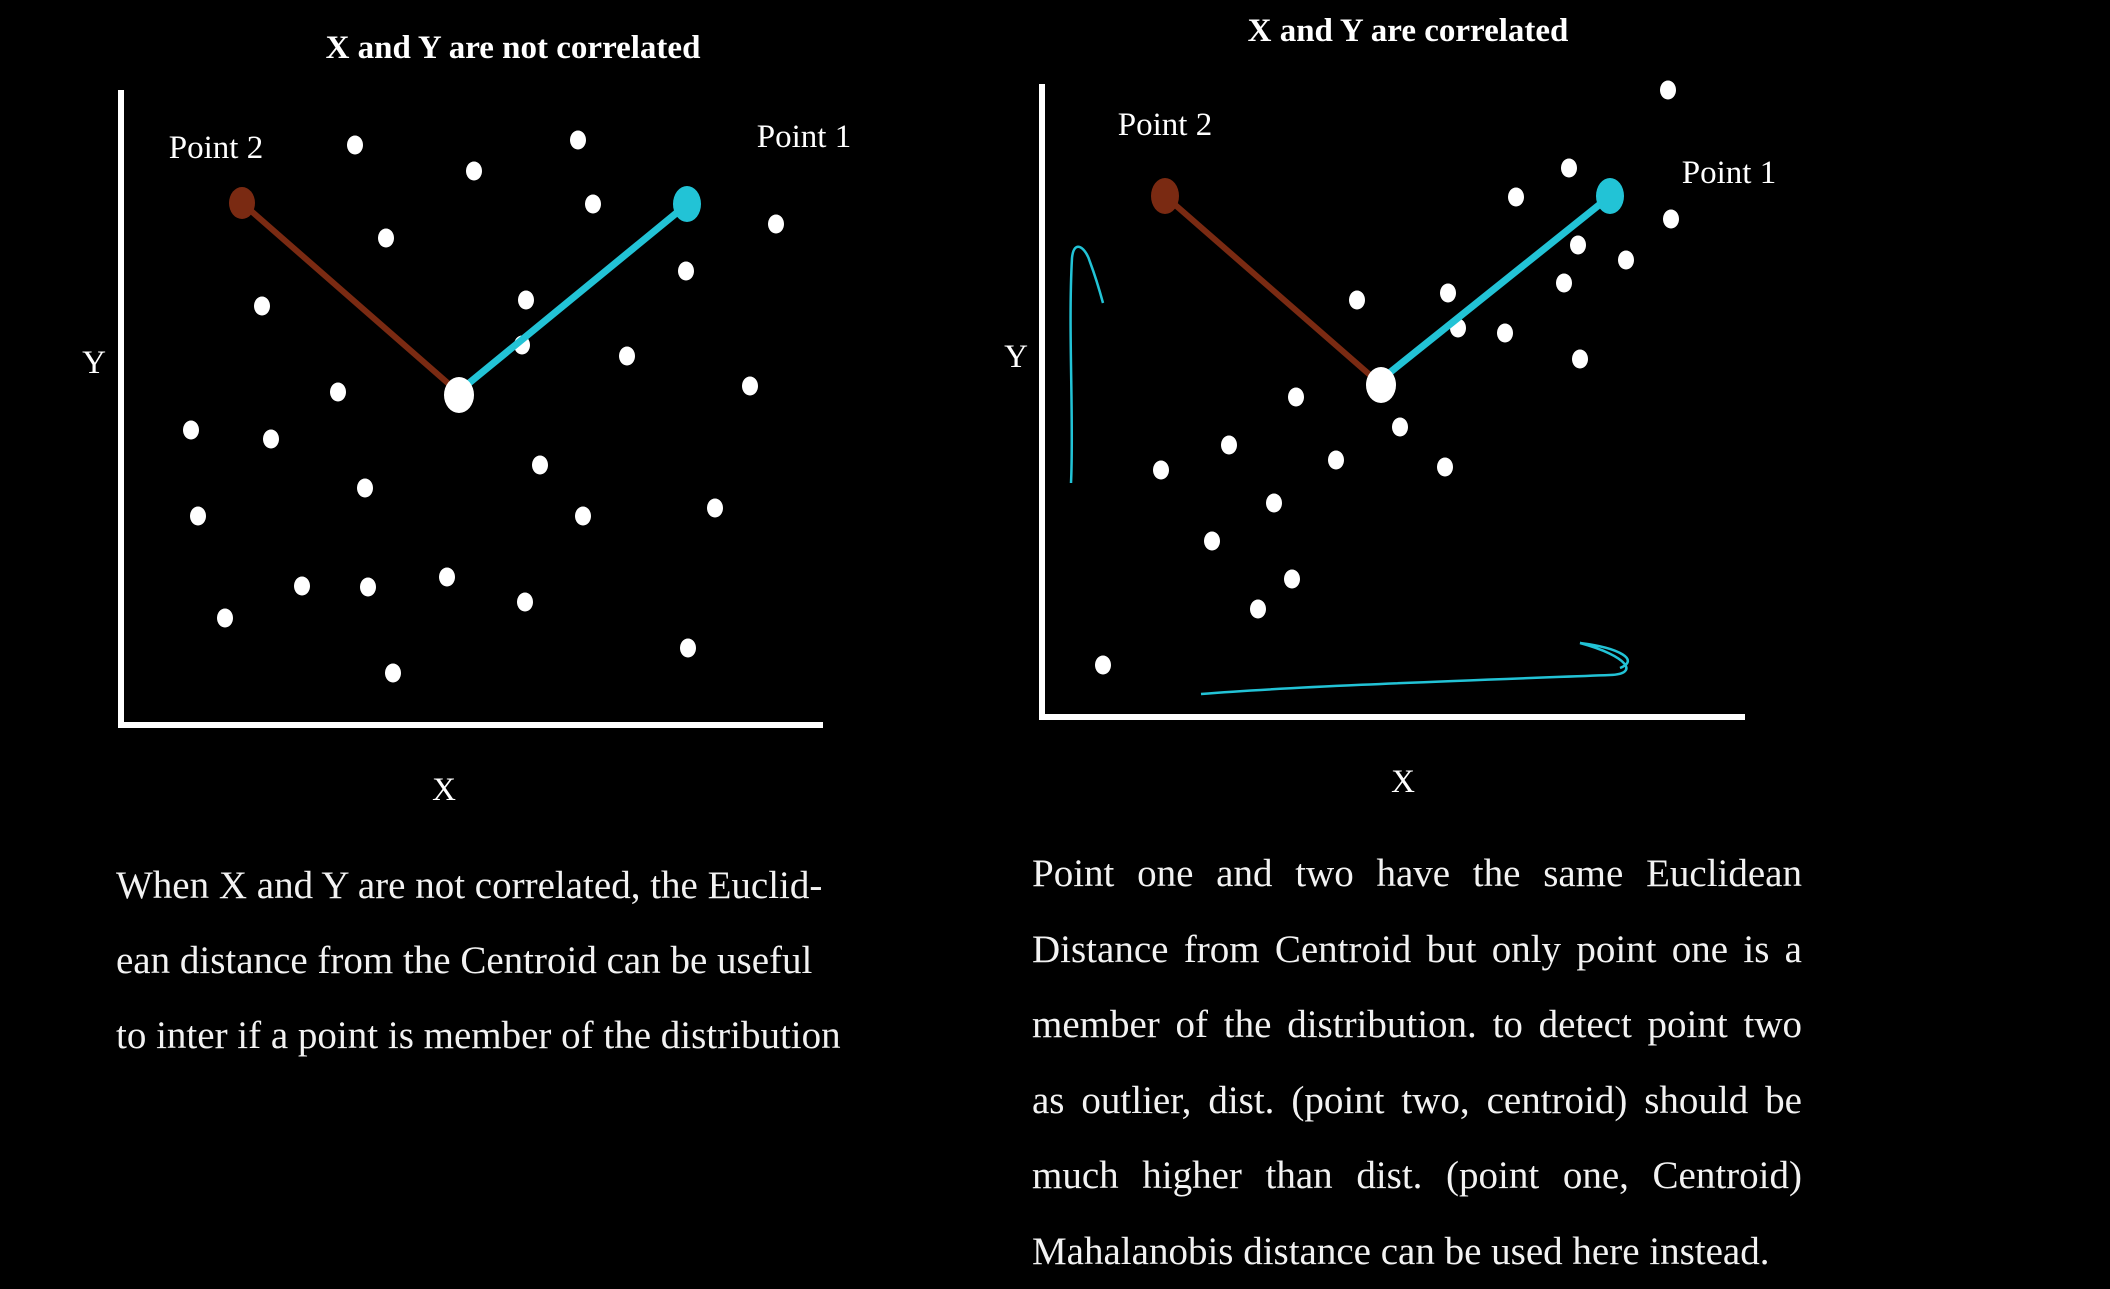 This screenshot has width=2110, height=1289. I want to click on left-point2-marker, so click(242, 203).